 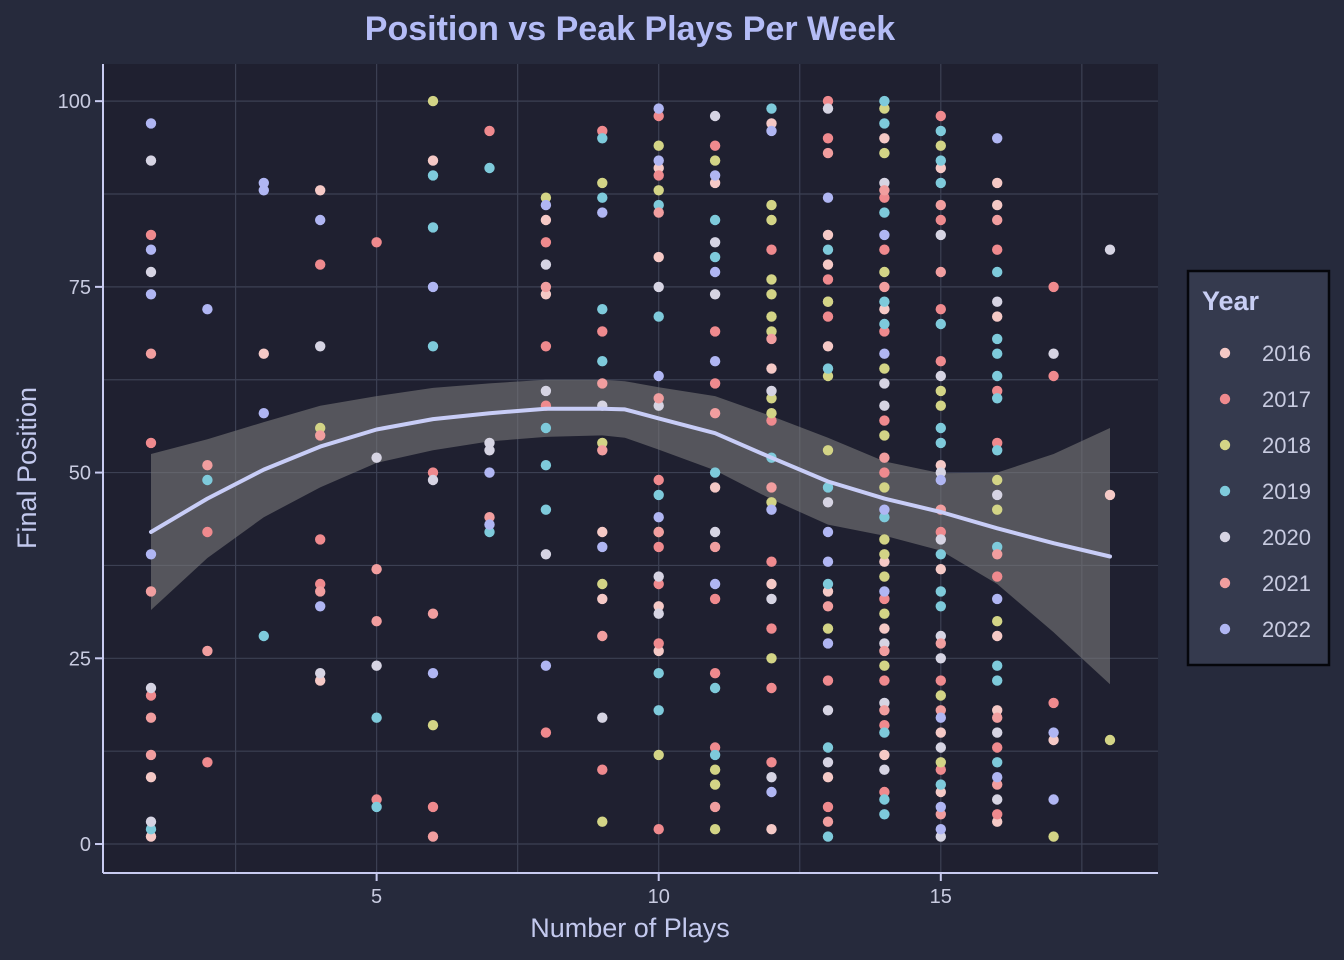 What do you see at coordinates (80, 659) in the screenshot?
I see `y-tick-label: 25` at bounding box center [80, 659].